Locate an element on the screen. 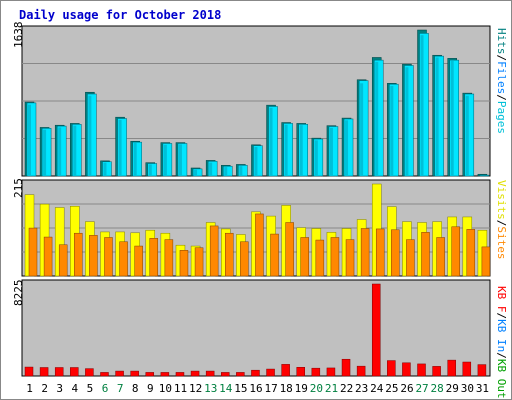  x-tick-label: 25 is located at coordinates (391, 388).